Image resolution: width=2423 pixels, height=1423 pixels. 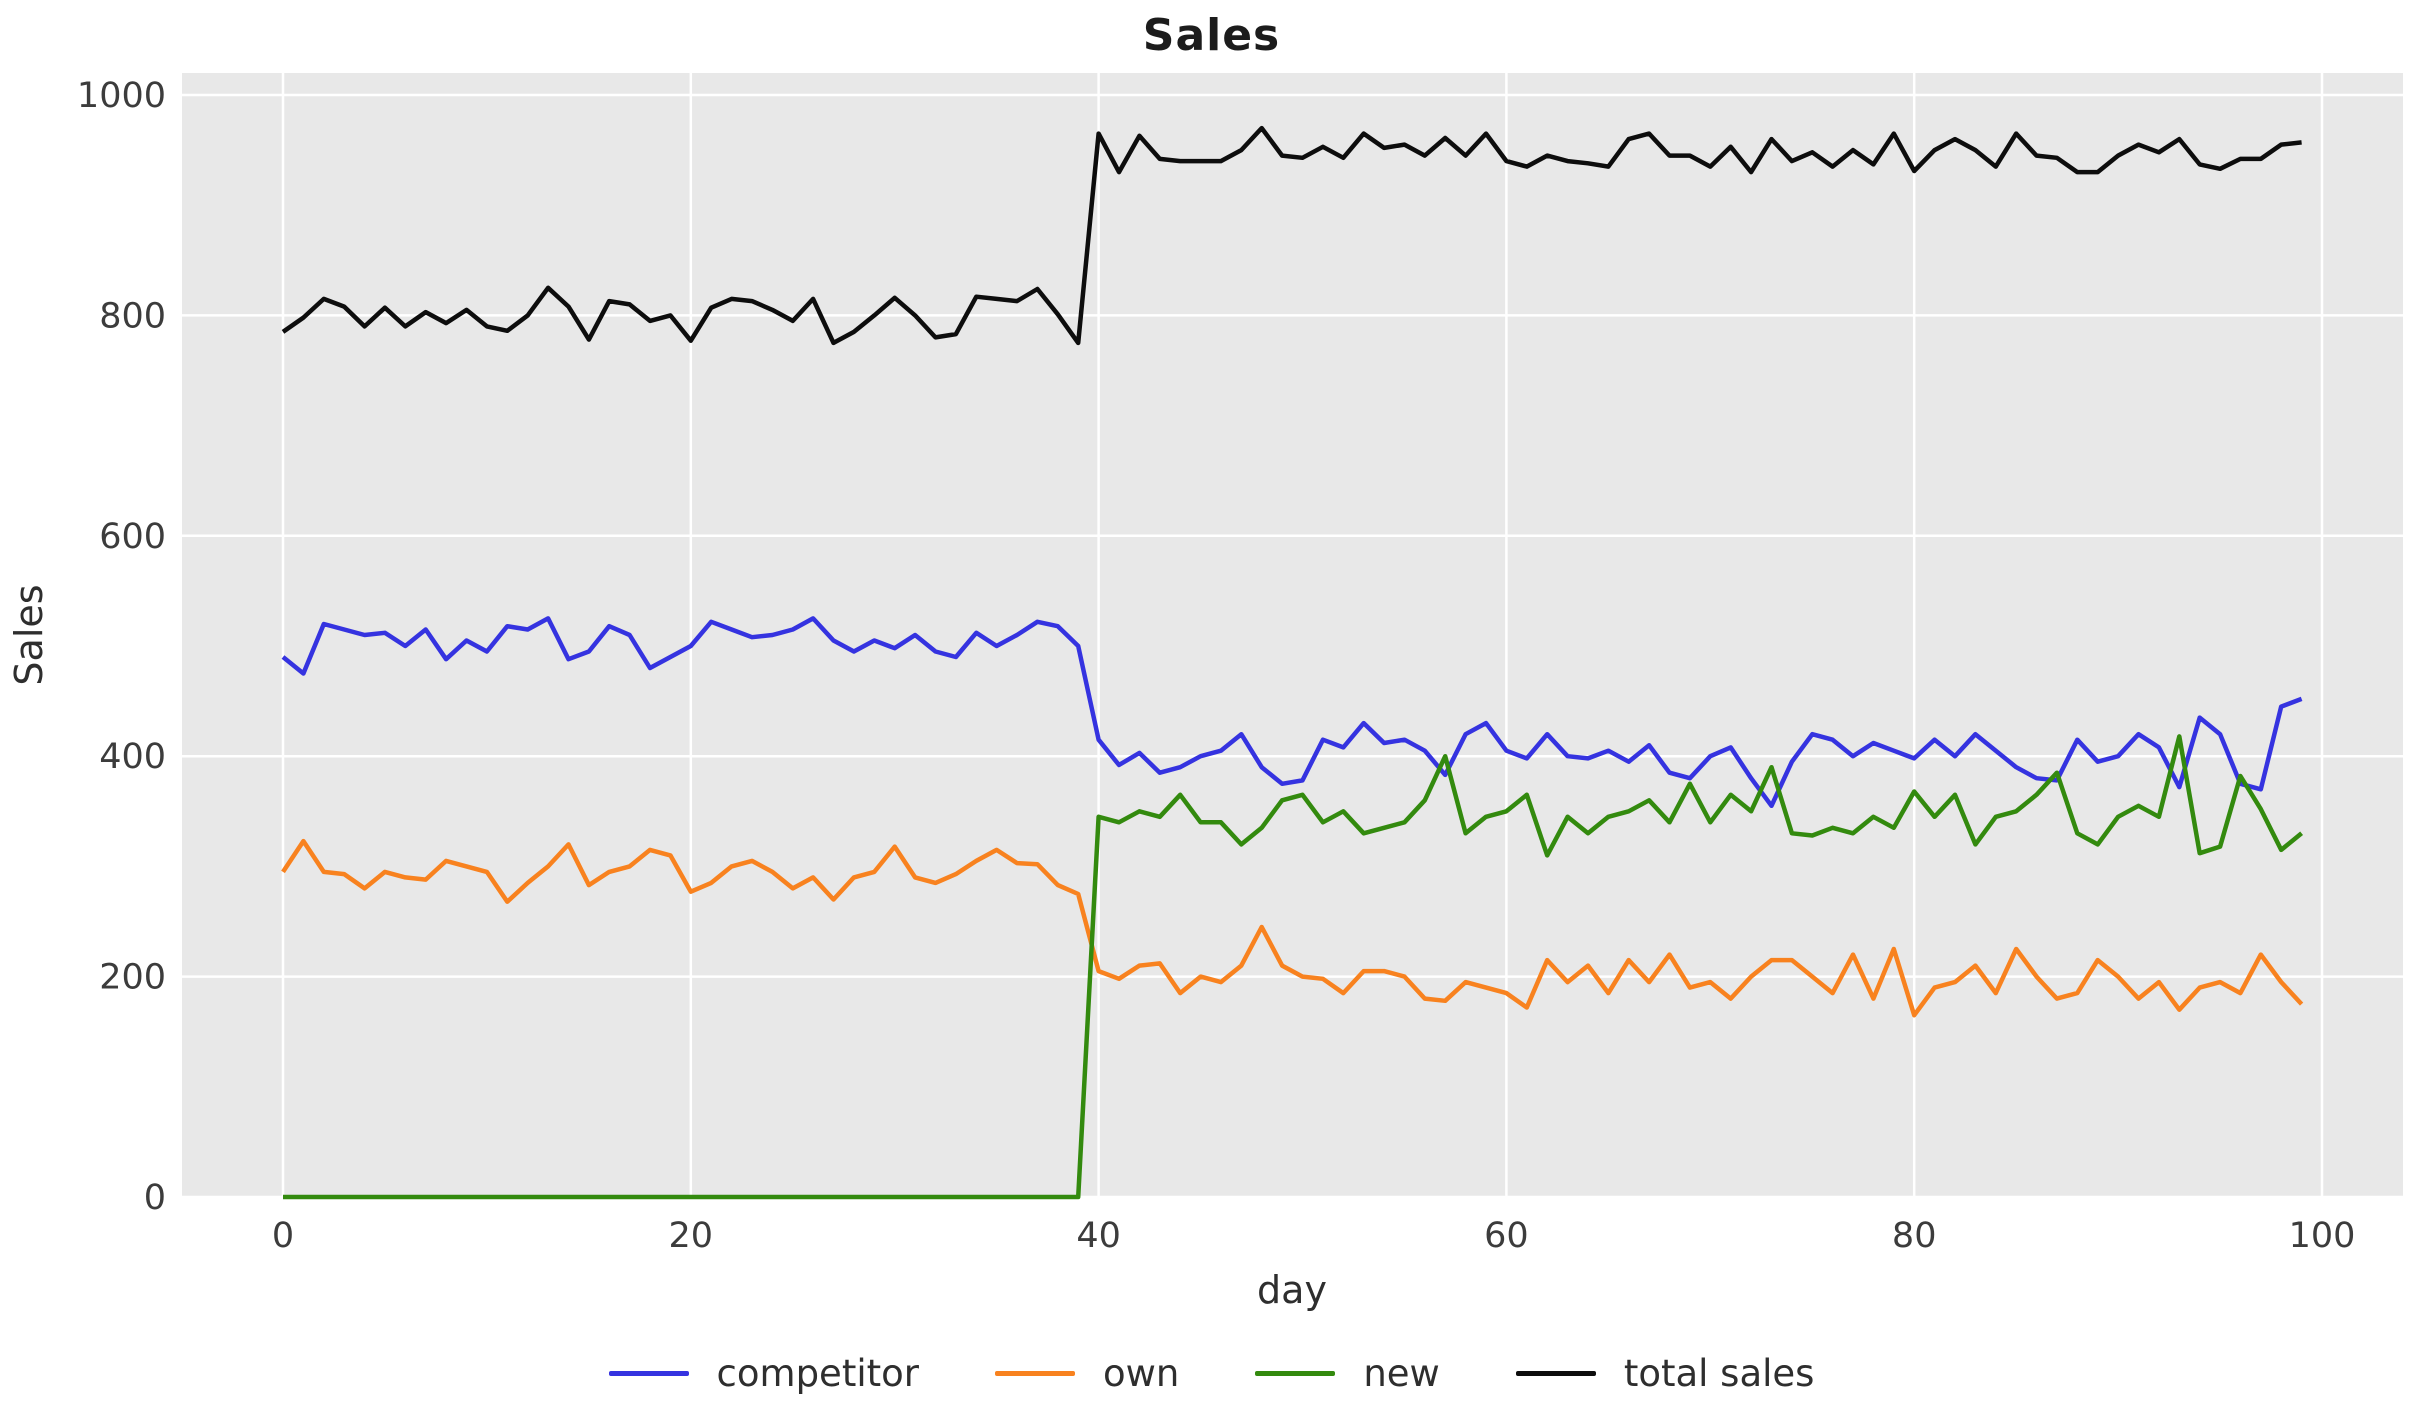 I want to click on y-tick-label-0: 0, so click(x=155, y=1198).